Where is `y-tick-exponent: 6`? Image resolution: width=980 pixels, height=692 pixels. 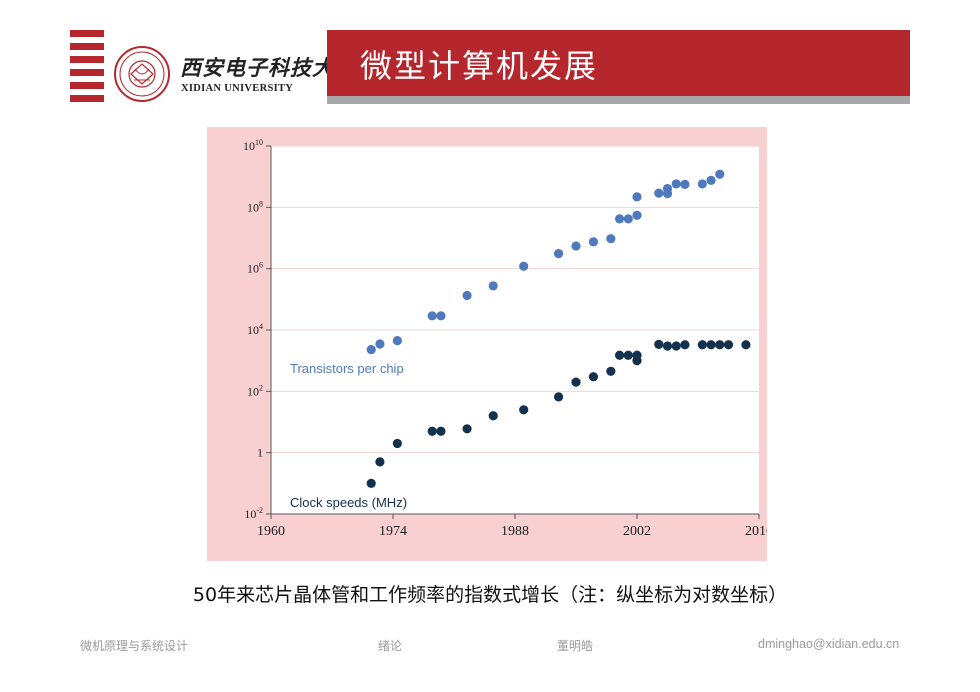
y-tick-exponent: 6 is located at coordinates (261, 265).